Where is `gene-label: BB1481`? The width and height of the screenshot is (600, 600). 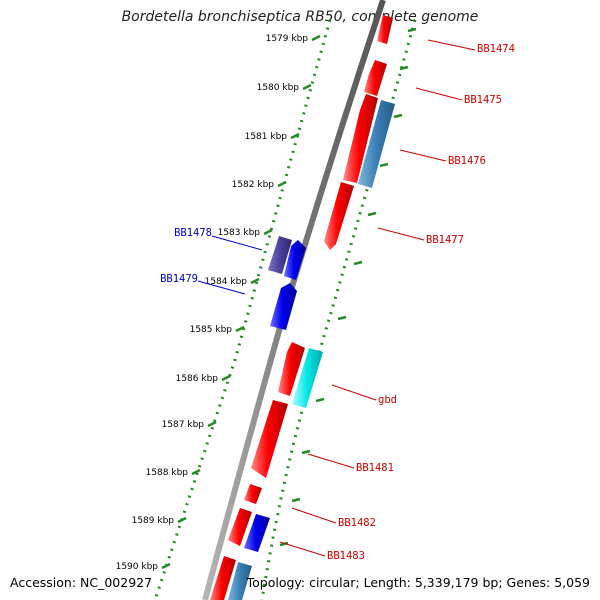
gene-label: BB1481 is located at coordinates (375, 468).